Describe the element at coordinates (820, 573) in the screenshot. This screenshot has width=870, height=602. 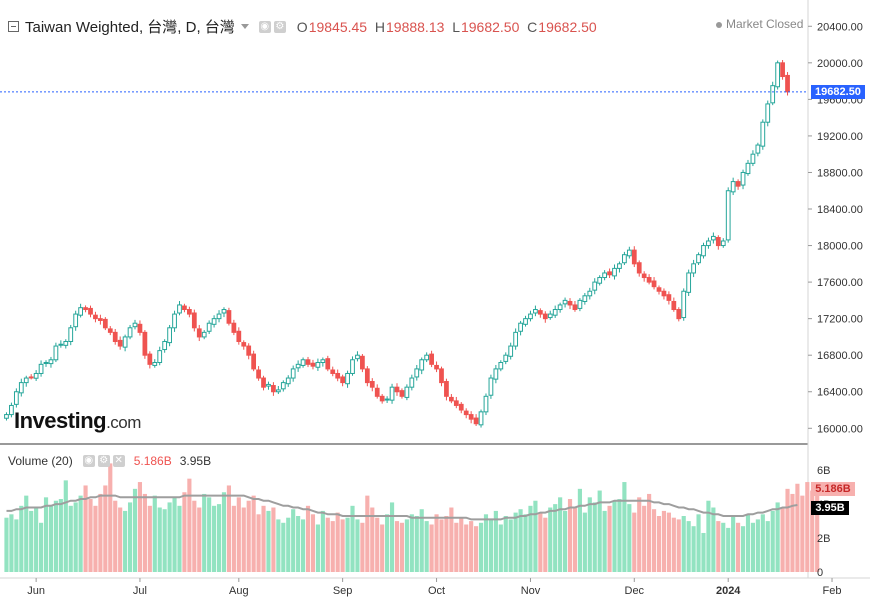
I see `volume-tick-label: 0` at that location.